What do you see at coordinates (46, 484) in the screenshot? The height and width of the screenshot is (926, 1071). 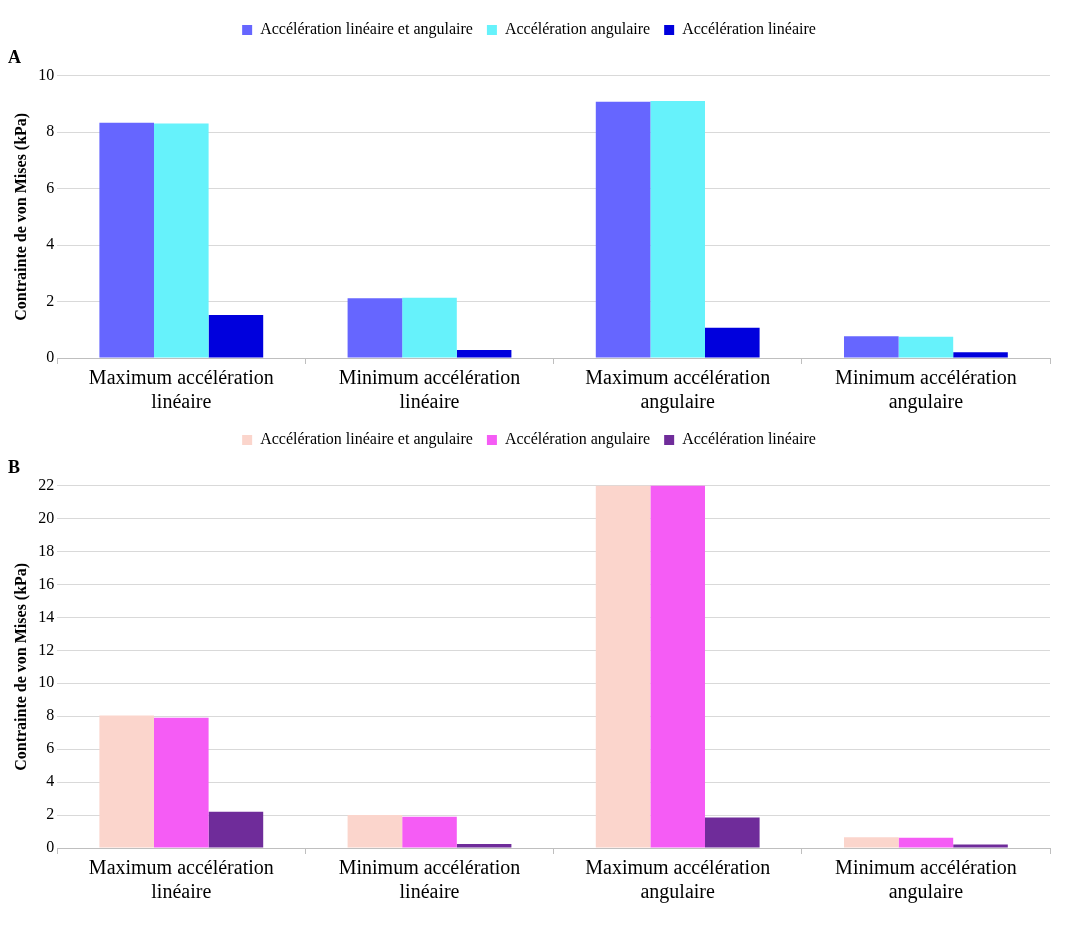 I see `y-tick-label: 22` at bounding box center [46, 484].